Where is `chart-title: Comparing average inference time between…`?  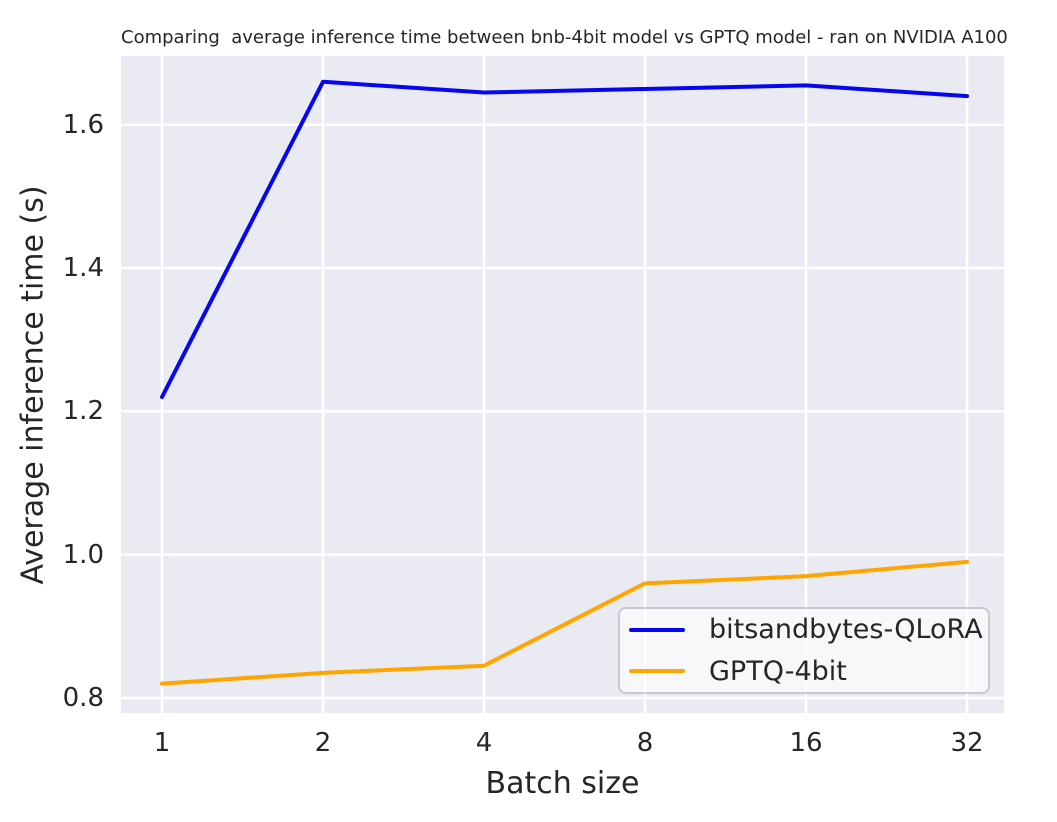
chart-title: Comparing average inference time between… is located at coordinates (564, 37).